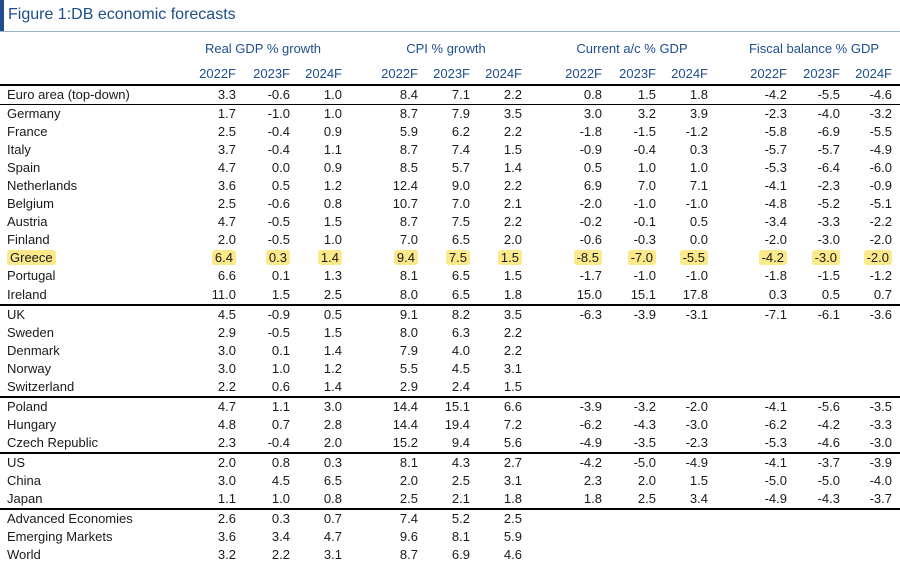 The image size is (900, 564). Describe the element at coordinates (278, 204) in the screenshot. I see `table-cell: -0.6` at that location.